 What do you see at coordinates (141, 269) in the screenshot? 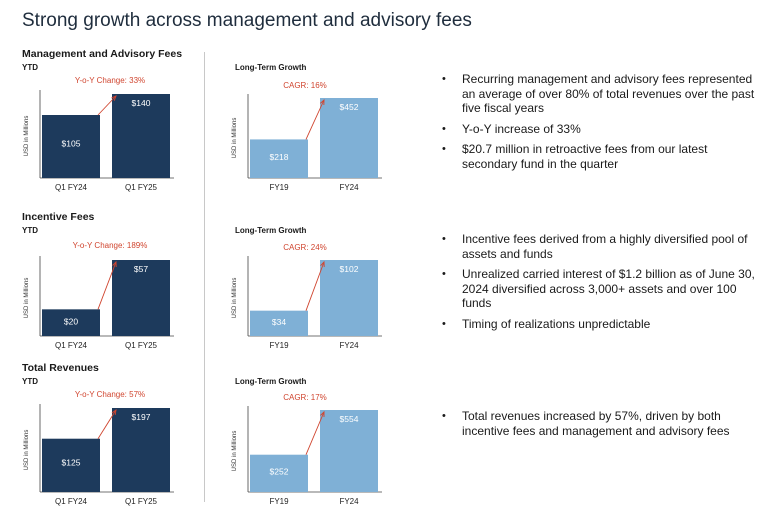
I see `bar-value-label: $57` at bounding box center [141, 269].